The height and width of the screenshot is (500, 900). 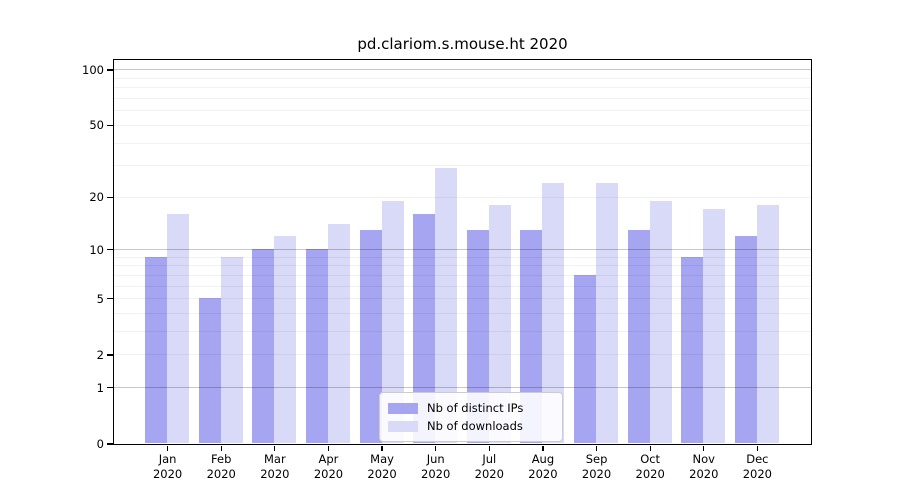 What do you see at coordinates (275, 448) in the screenshot?
I see `x-tick-mar` at bounding box center [275, 448].